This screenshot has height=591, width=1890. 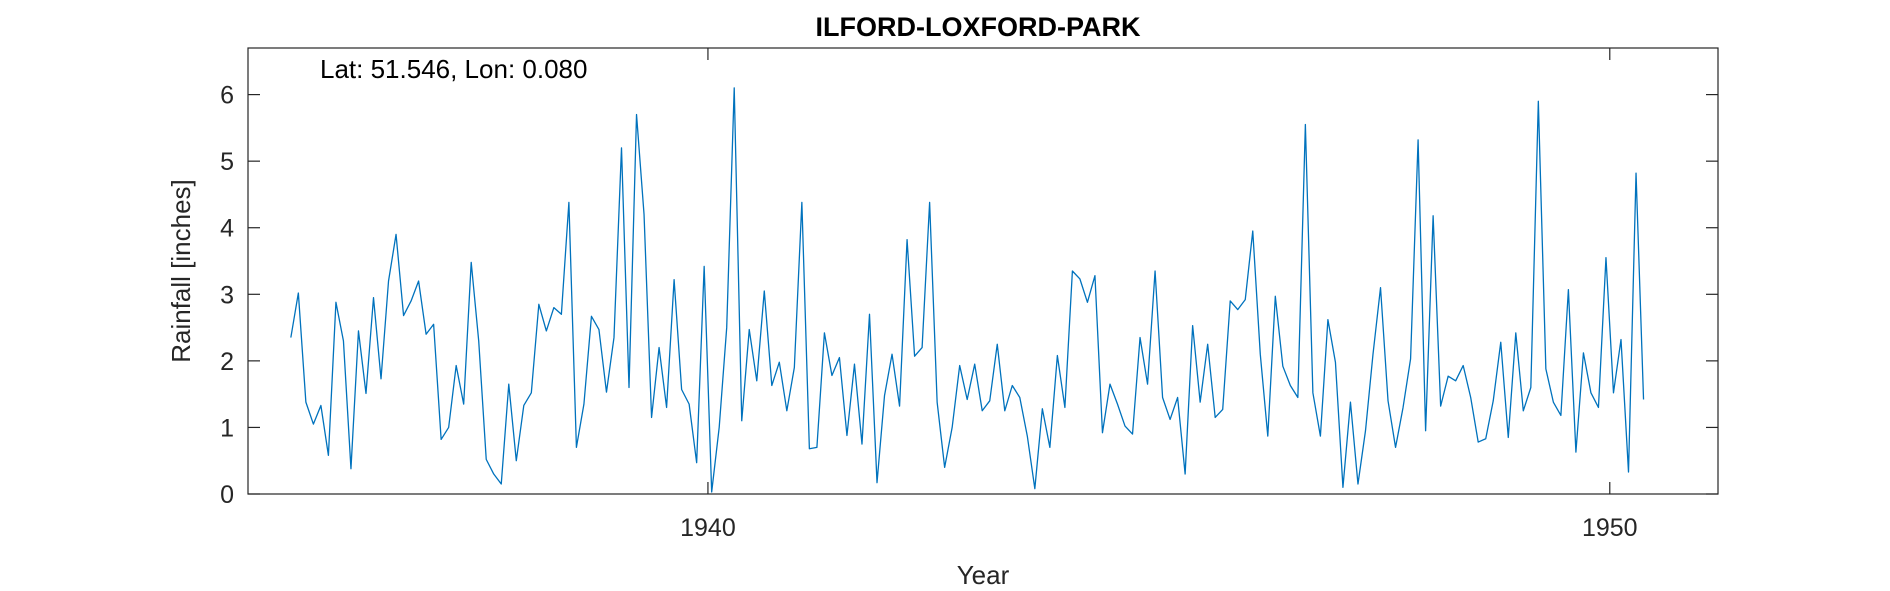 What do you see at coordinates (227, 162) in the screenshot?
I see `y-tick-label: 5` at bounding box center [227, 162].